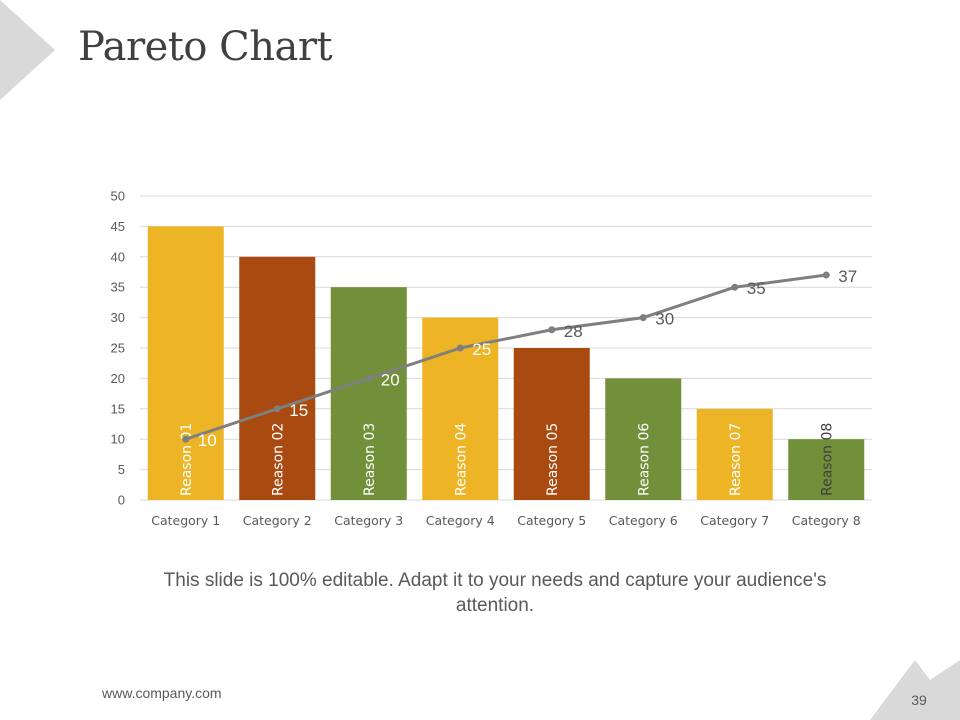 The width and height of the screenshot is (960, 720). What do you see at coordinates (118, 348) in the screenshot?
I see `y-tick-label: 25` at bounding box center [118, 348].